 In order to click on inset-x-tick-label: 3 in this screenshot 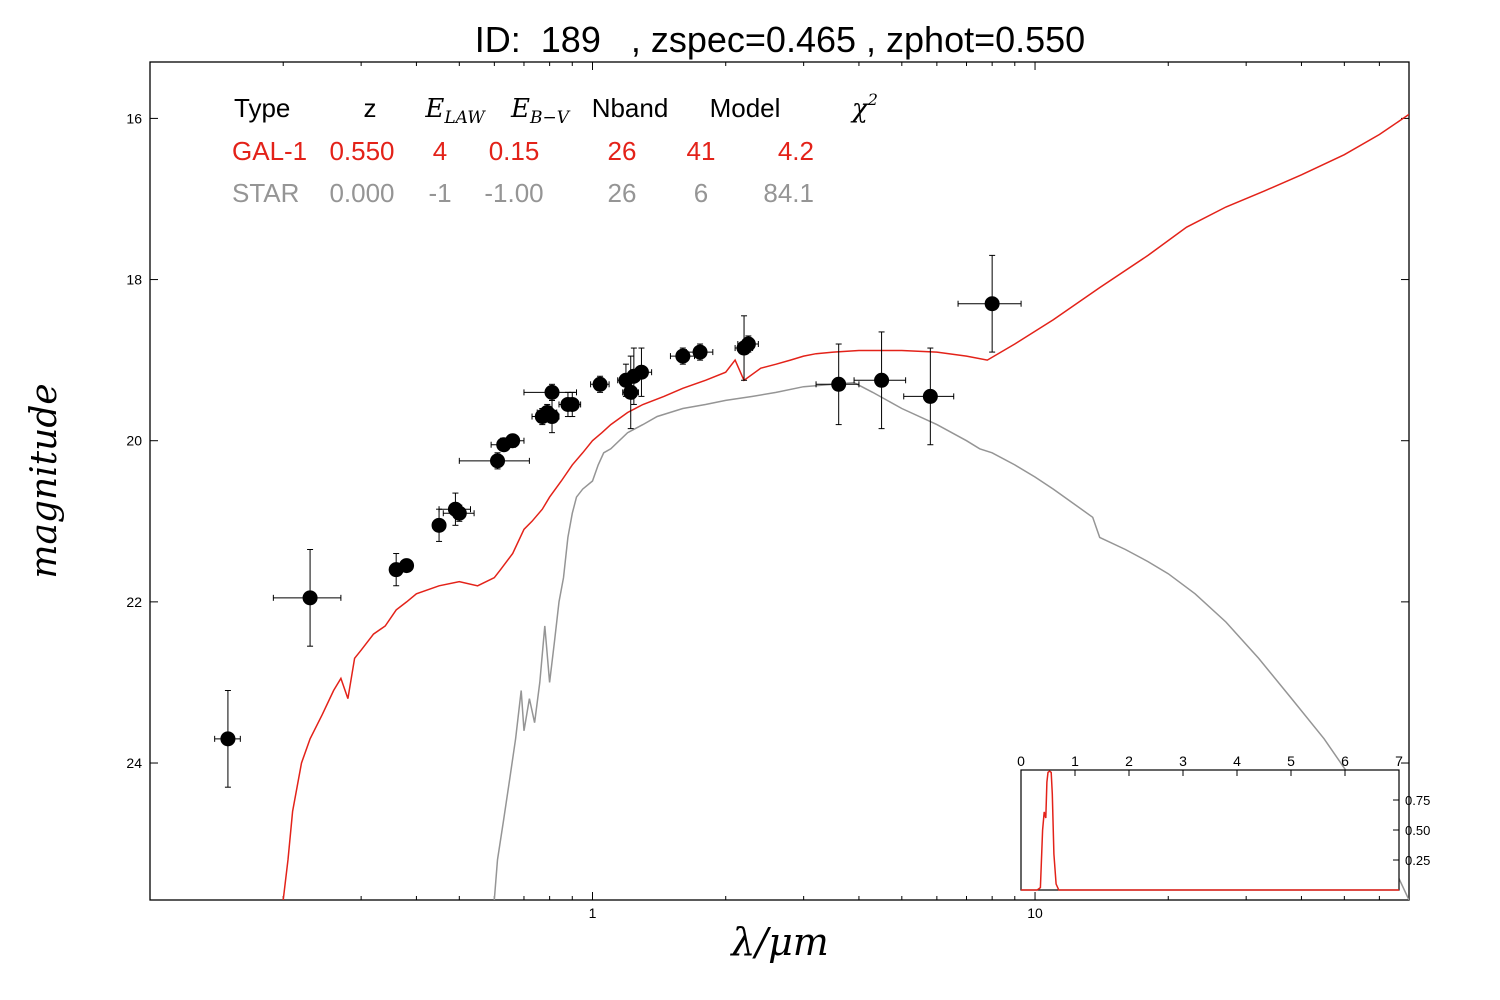, I will do `click(1183, 761)`.